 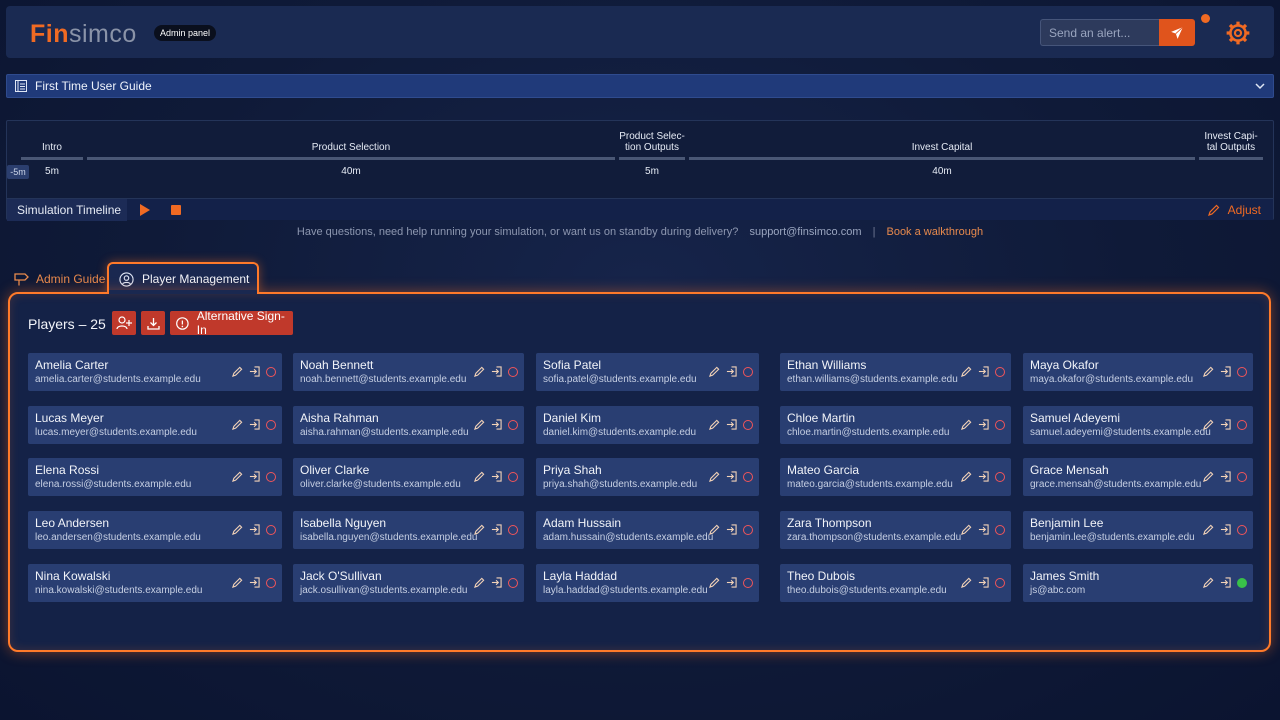 I want to click on player-email: theo.dubois@students.example.edu, so click(x=867, y=590).